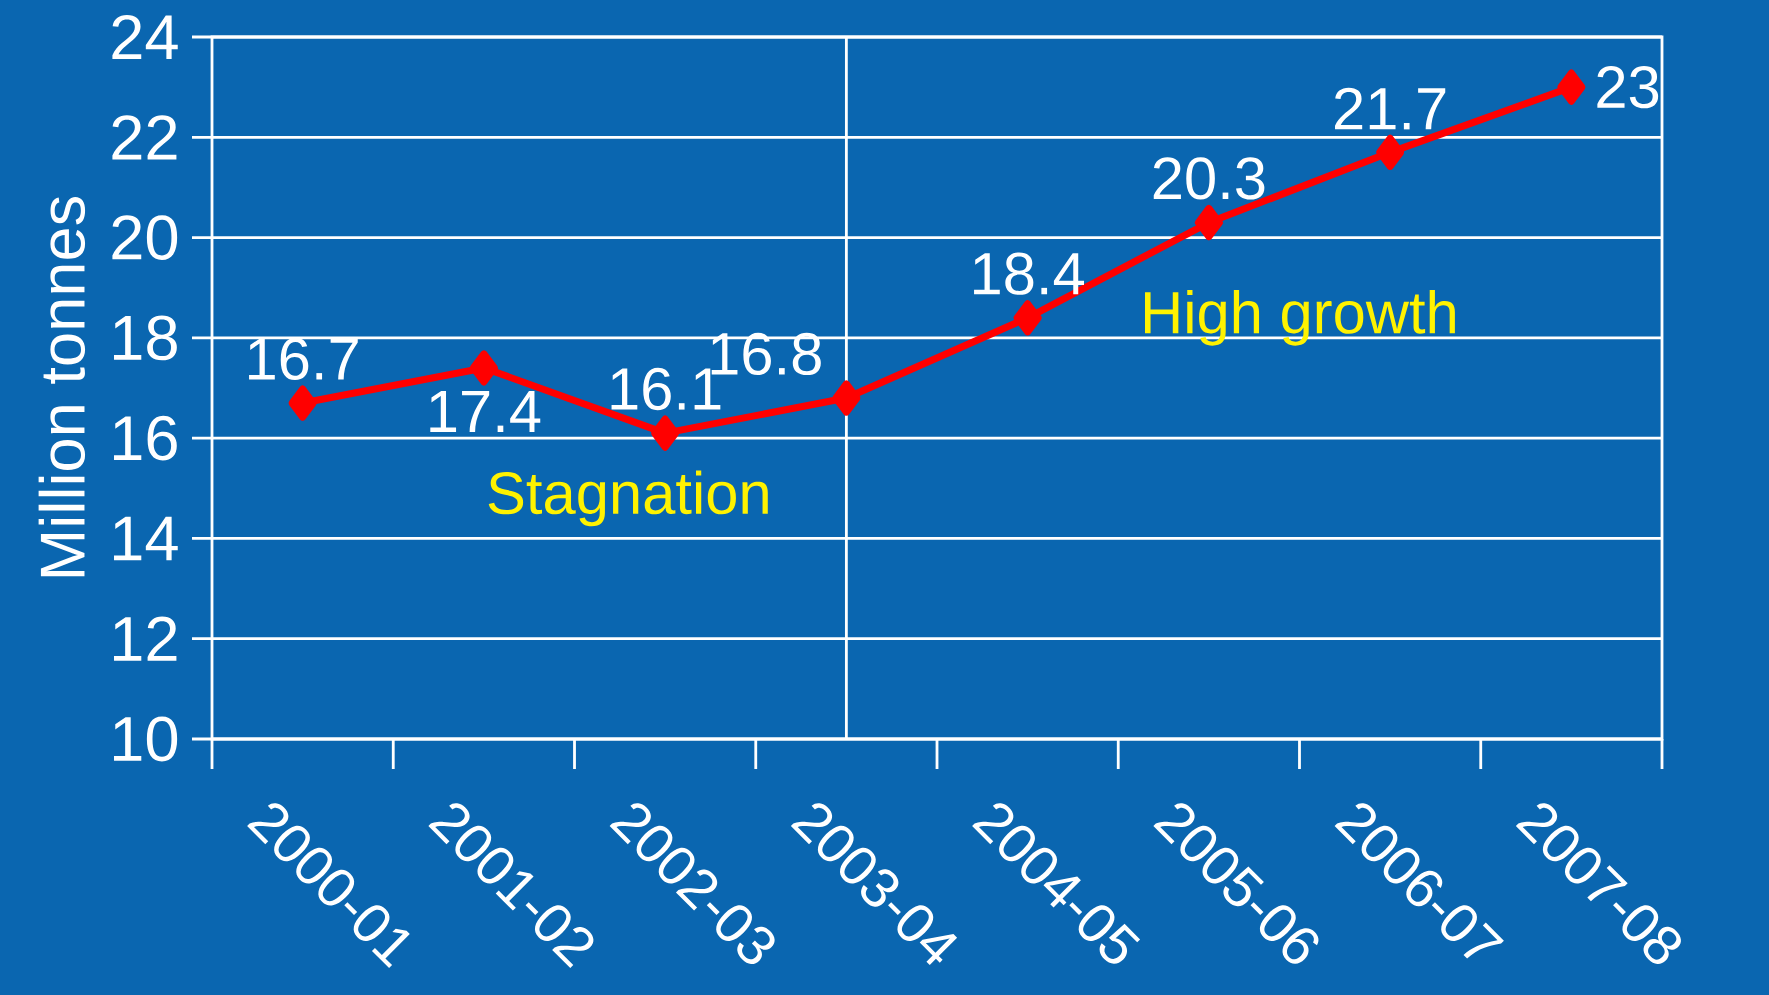 The height and width of the screenshot is (995, 1769). What do you see at coordinates (485, 411) in the screenshot?
I see `data-label: 17.4` at bounding box center [485, 411].